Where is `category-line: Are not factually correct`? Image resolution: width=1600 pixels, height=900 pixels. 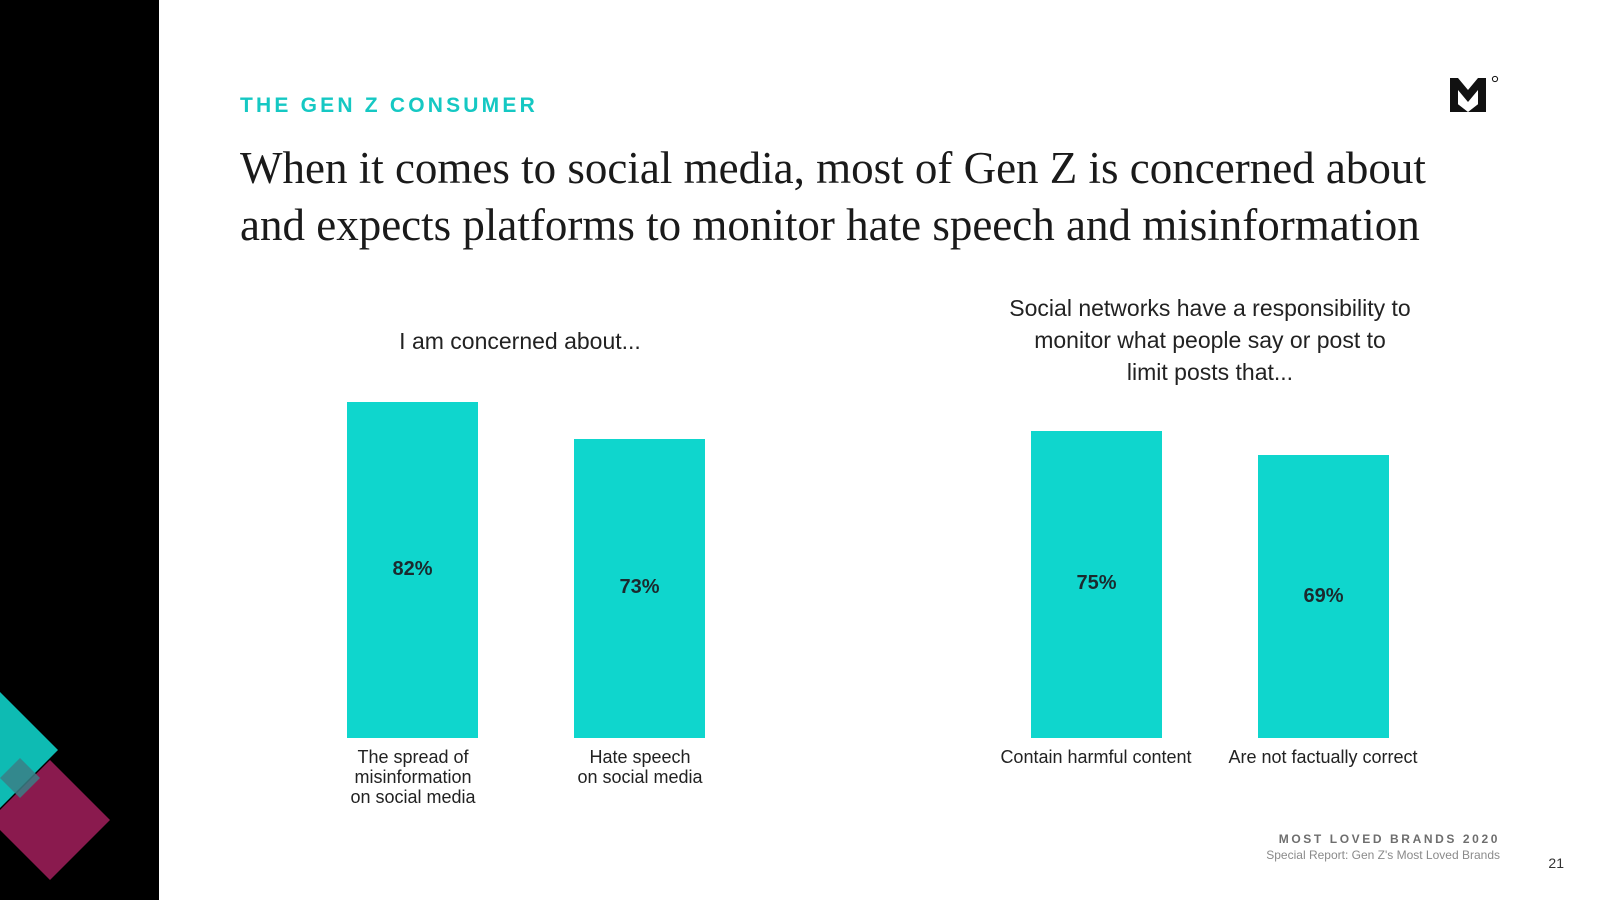 category-line: Are not factually correct is located at coordinates (1323, 757).